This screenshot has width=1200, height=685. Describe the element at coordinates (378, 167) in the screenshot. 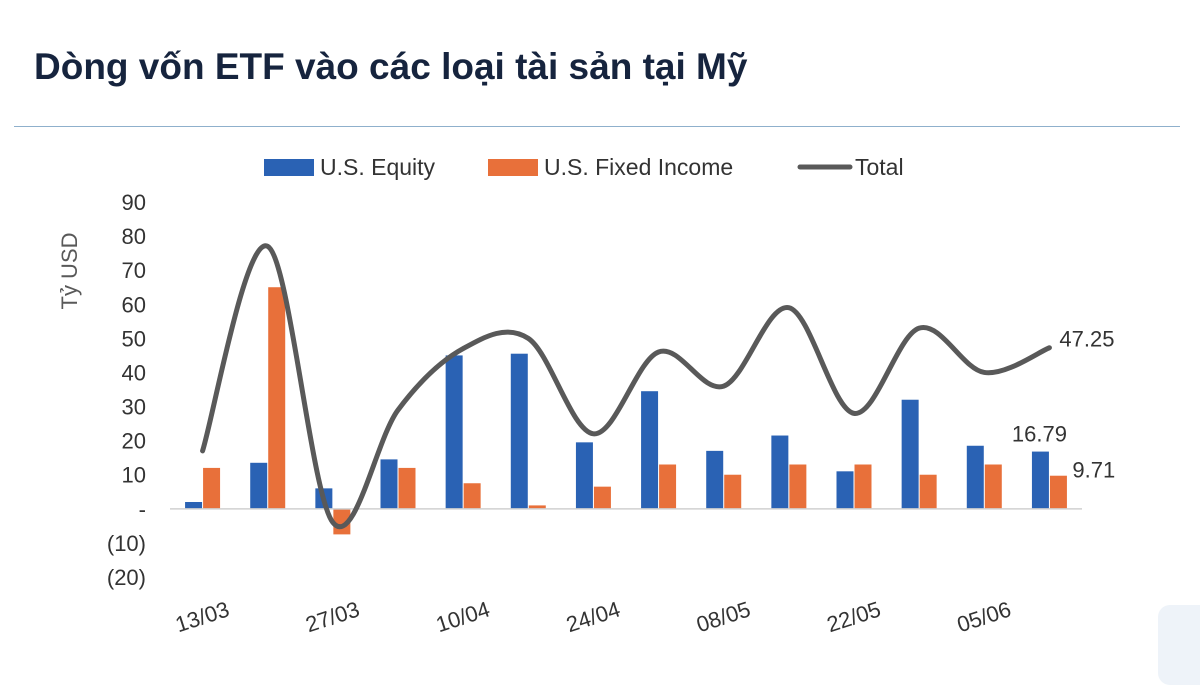

I see `legend-label: U.S. Equity` at that location.